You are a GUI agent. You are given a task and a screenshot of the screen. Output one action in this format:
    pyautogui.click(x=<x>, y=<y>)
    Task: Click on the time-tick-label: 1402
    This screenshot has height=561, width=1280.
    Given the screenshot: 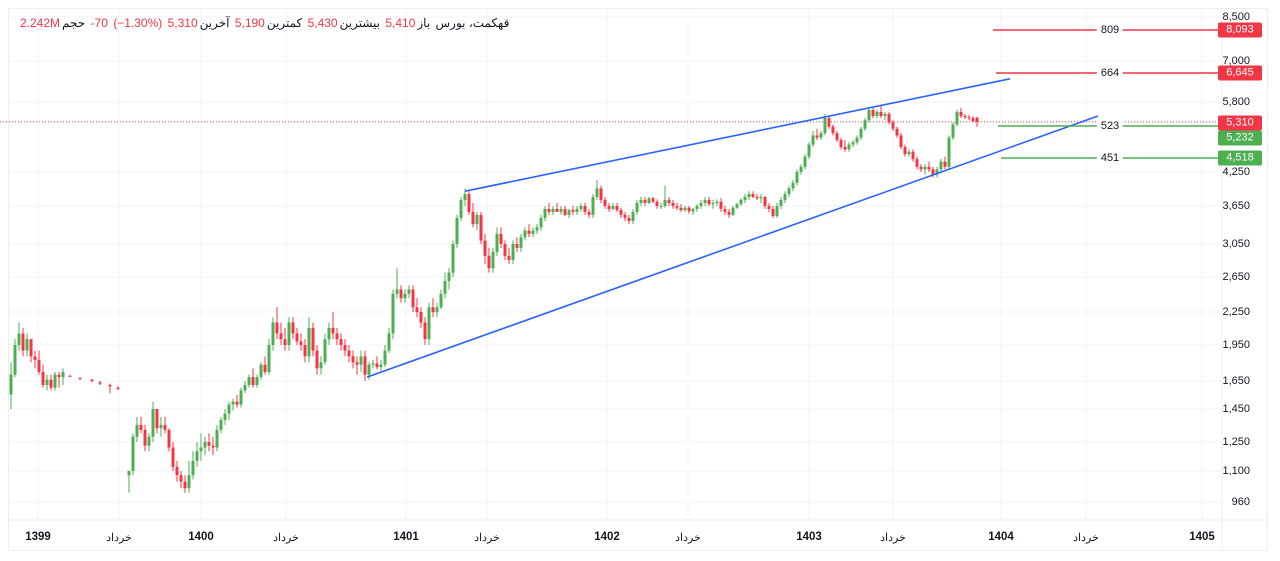 What is the action you would take?
    pyautogui.click(x=607, y=537)
    